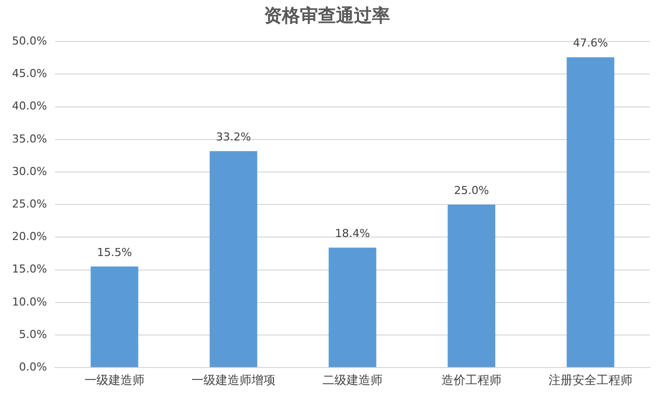  I want to click on data-label: 33.2%, so click(233, 137).